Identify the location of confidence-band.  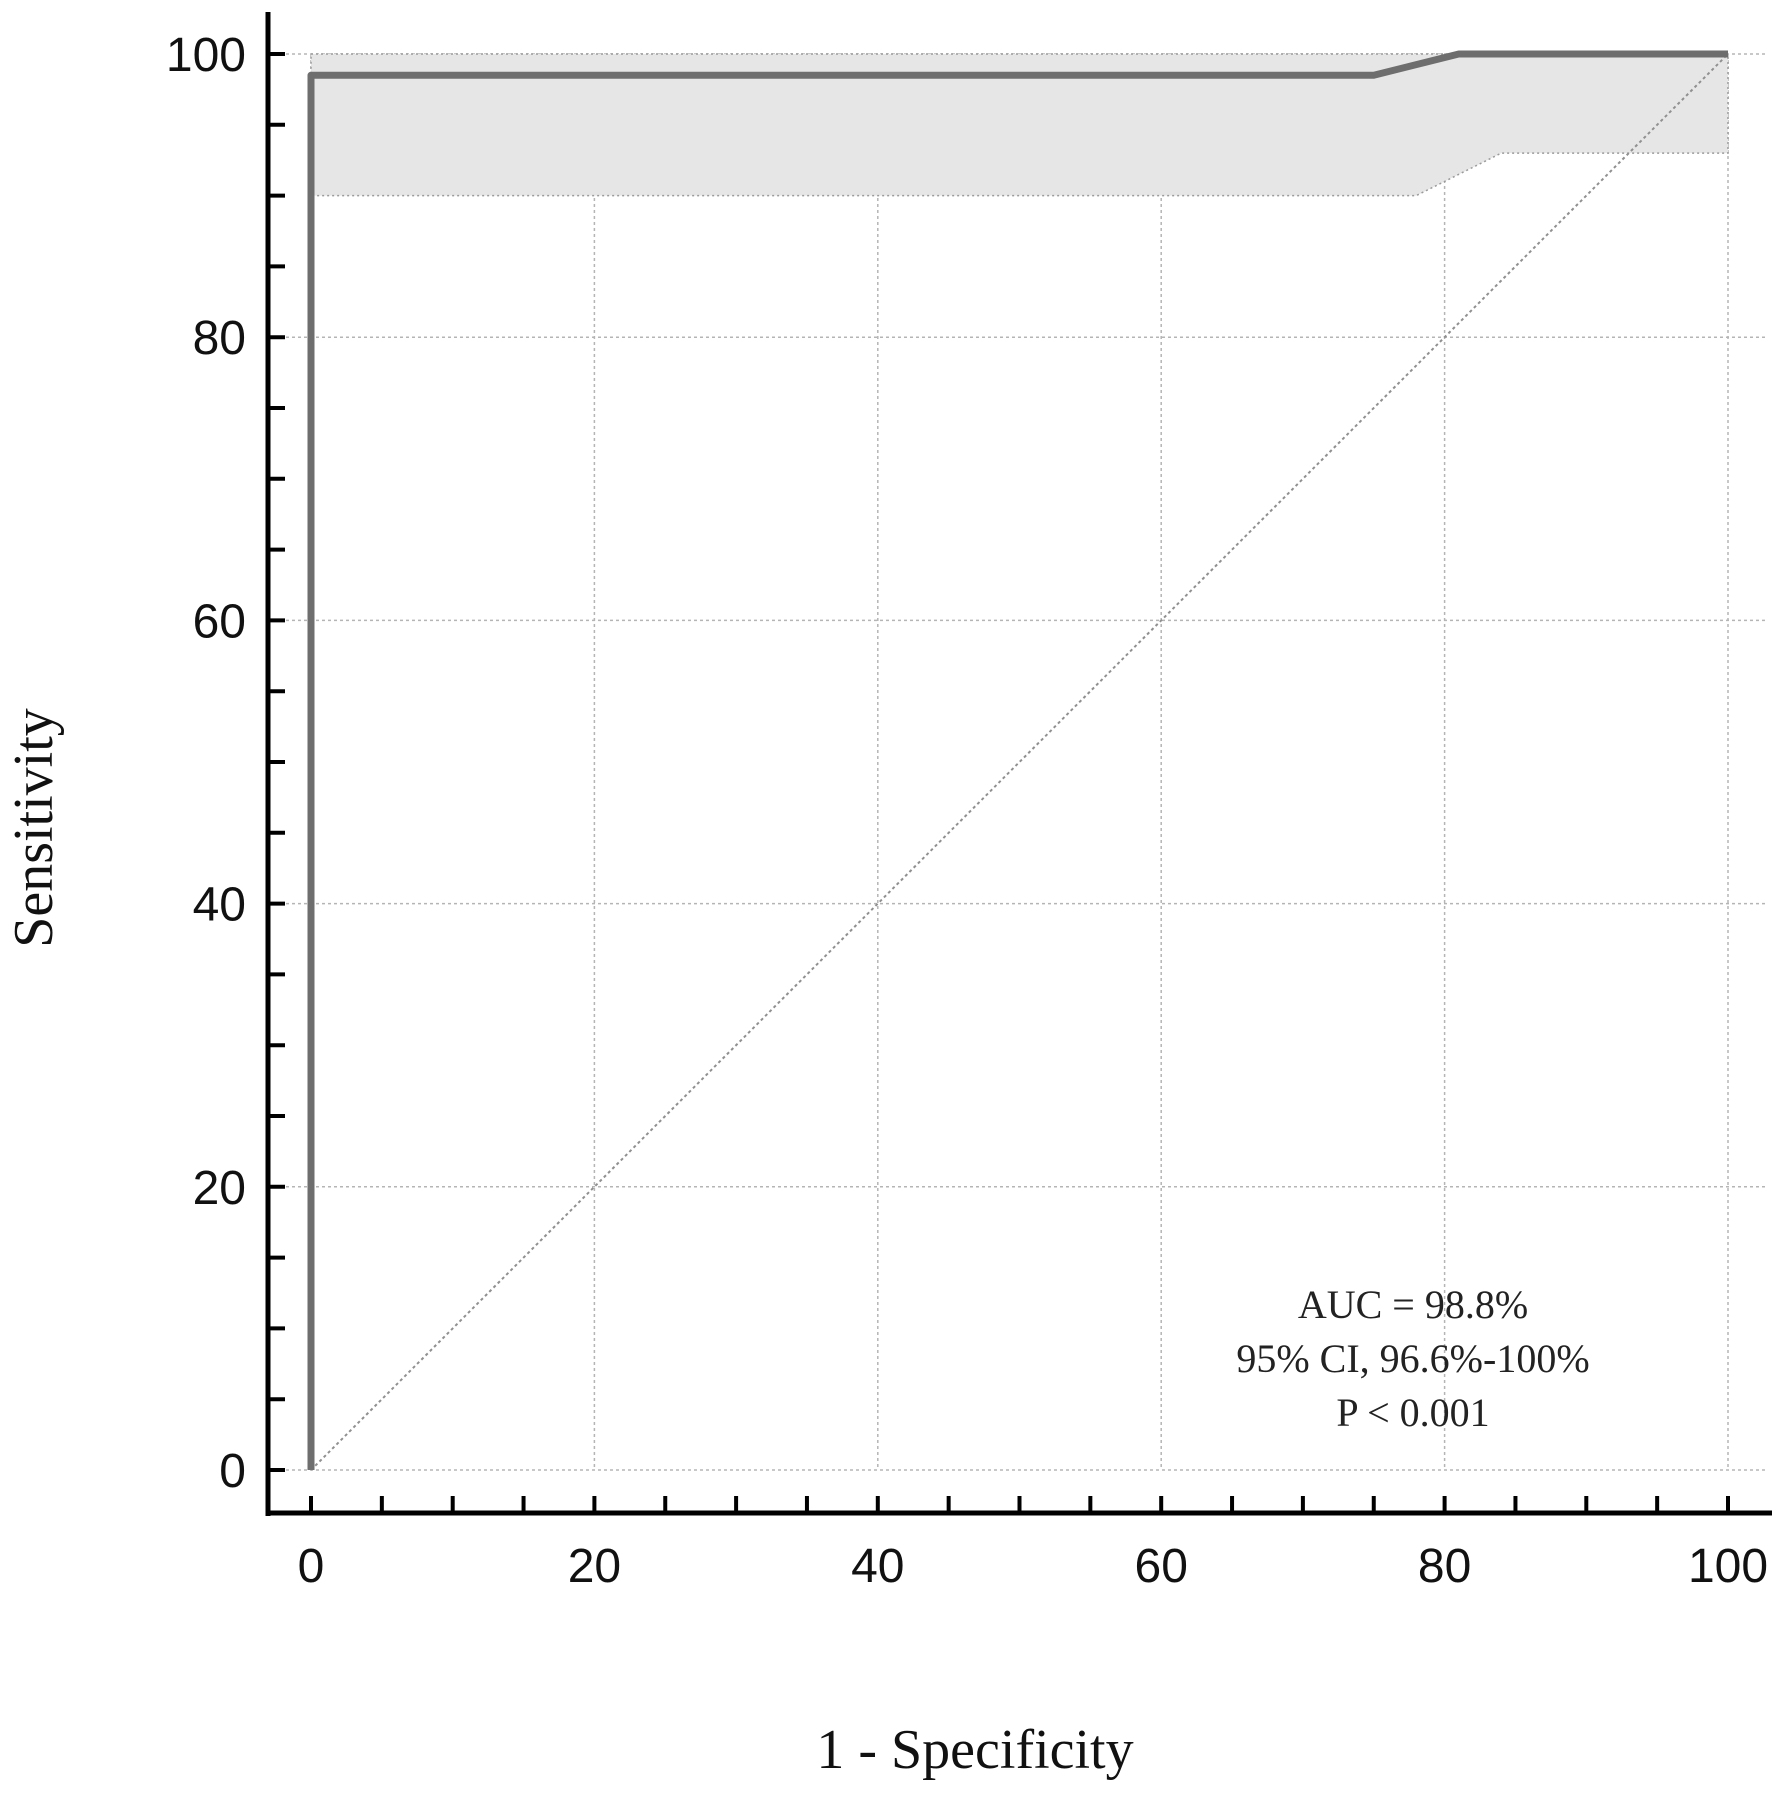
(1019, 125).